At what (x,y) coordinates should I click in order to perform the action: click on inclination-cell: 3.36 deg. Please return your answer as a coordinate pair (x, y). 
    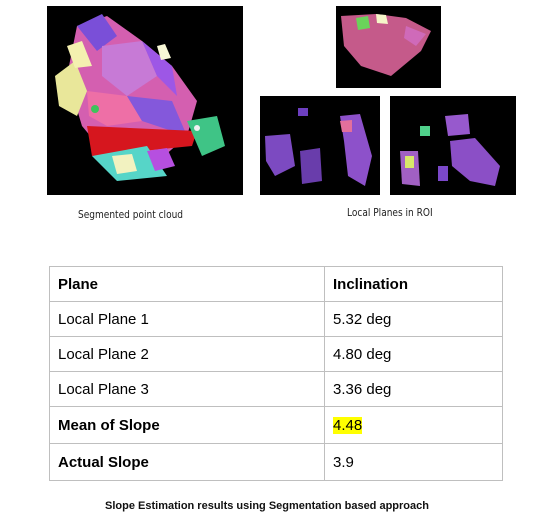
    Looking at the image, I should click on (413, 389).